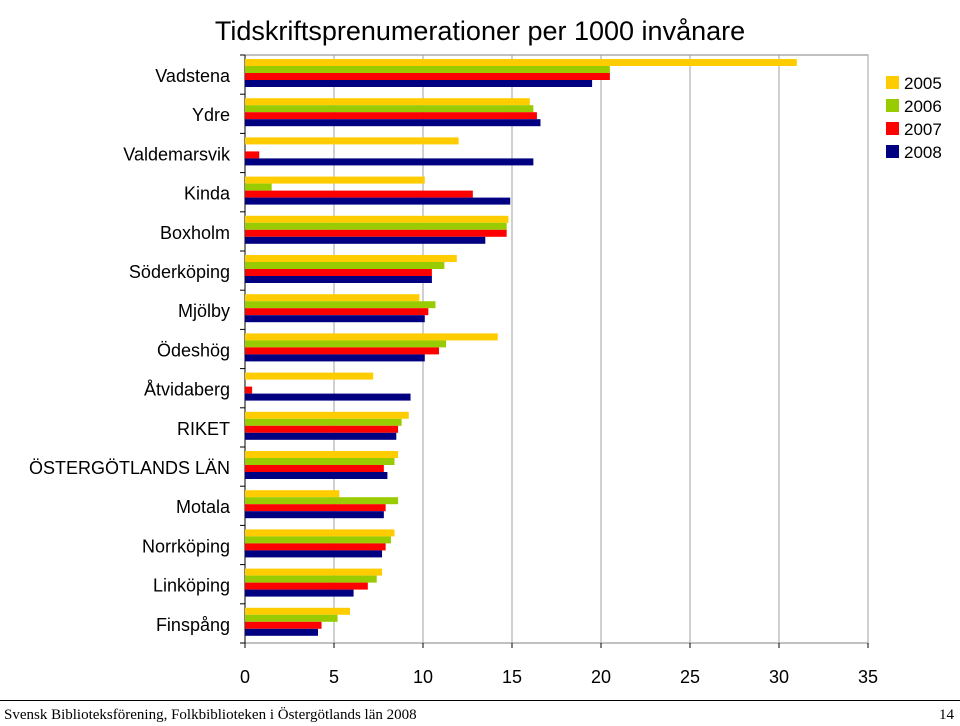 The height and width of the screenshot is (726, 960). Describe the element at coordinates (203, 429) in the screenshot. I see `category-label: RIKET` at that location.